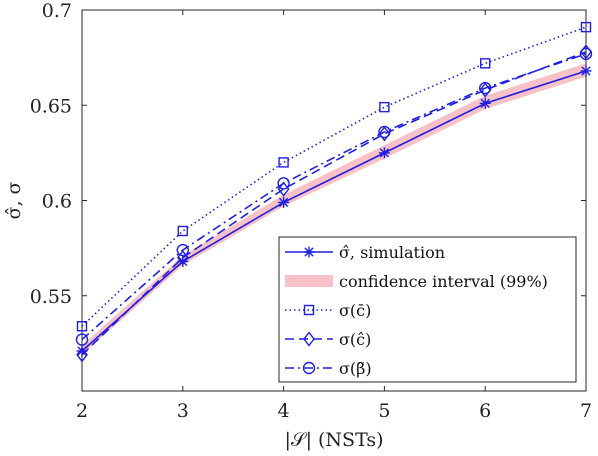  I want to click on x-tick-label: 7, so click(586, 411).